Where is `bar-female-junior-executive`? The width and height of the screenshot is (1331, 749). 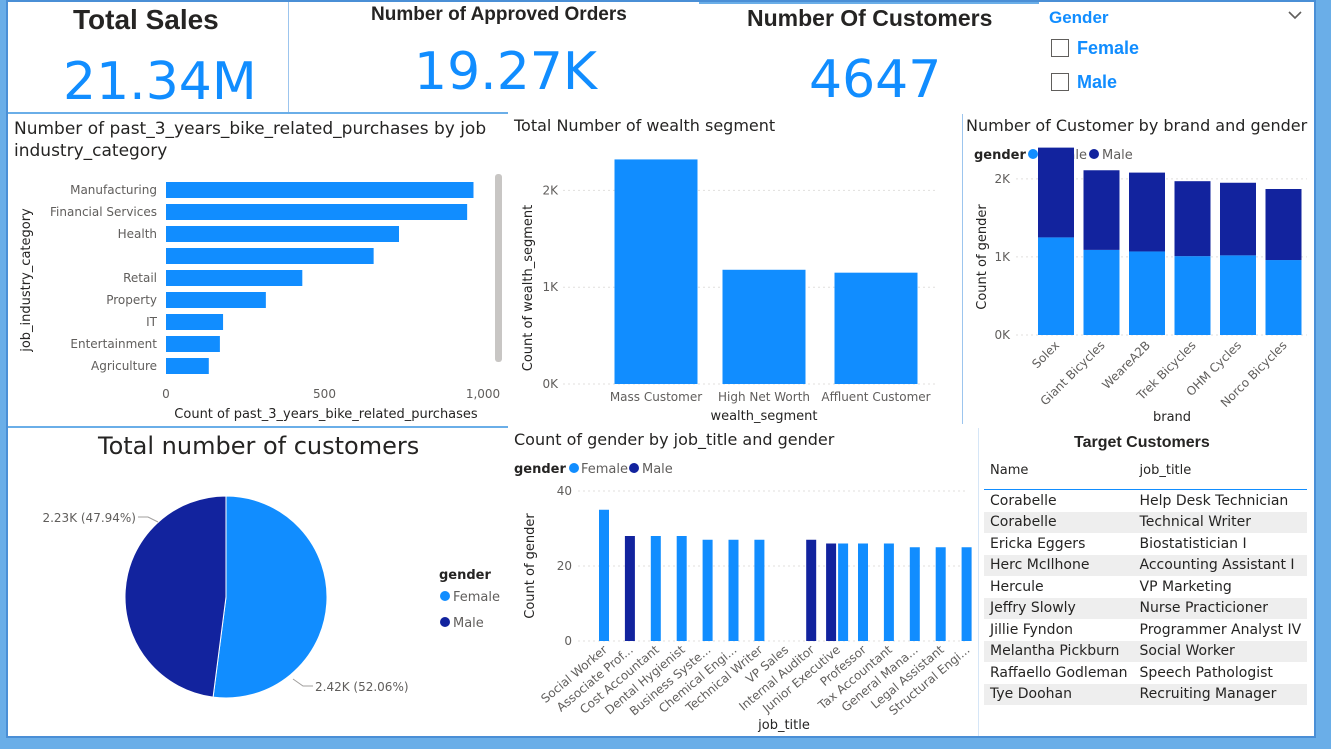
bar-female-junior-executive is located at coordinates (843, 592).